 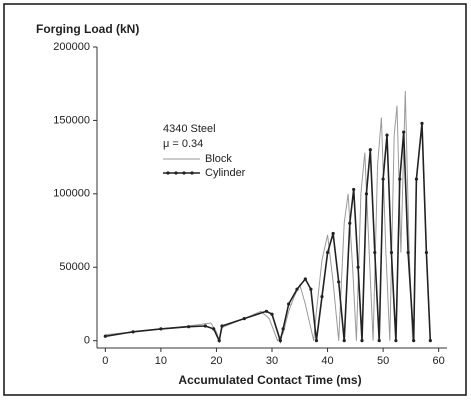 I want to click on y-tick-label: 200000, so click(x=71, y=47).